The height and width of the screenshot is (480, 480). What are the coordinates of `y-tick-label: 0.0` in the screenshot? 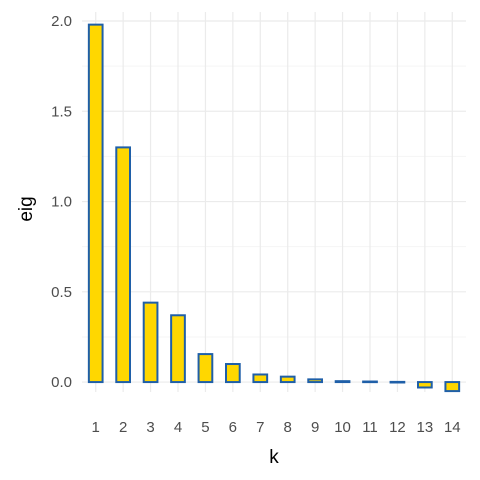 It's located at (61, 382).